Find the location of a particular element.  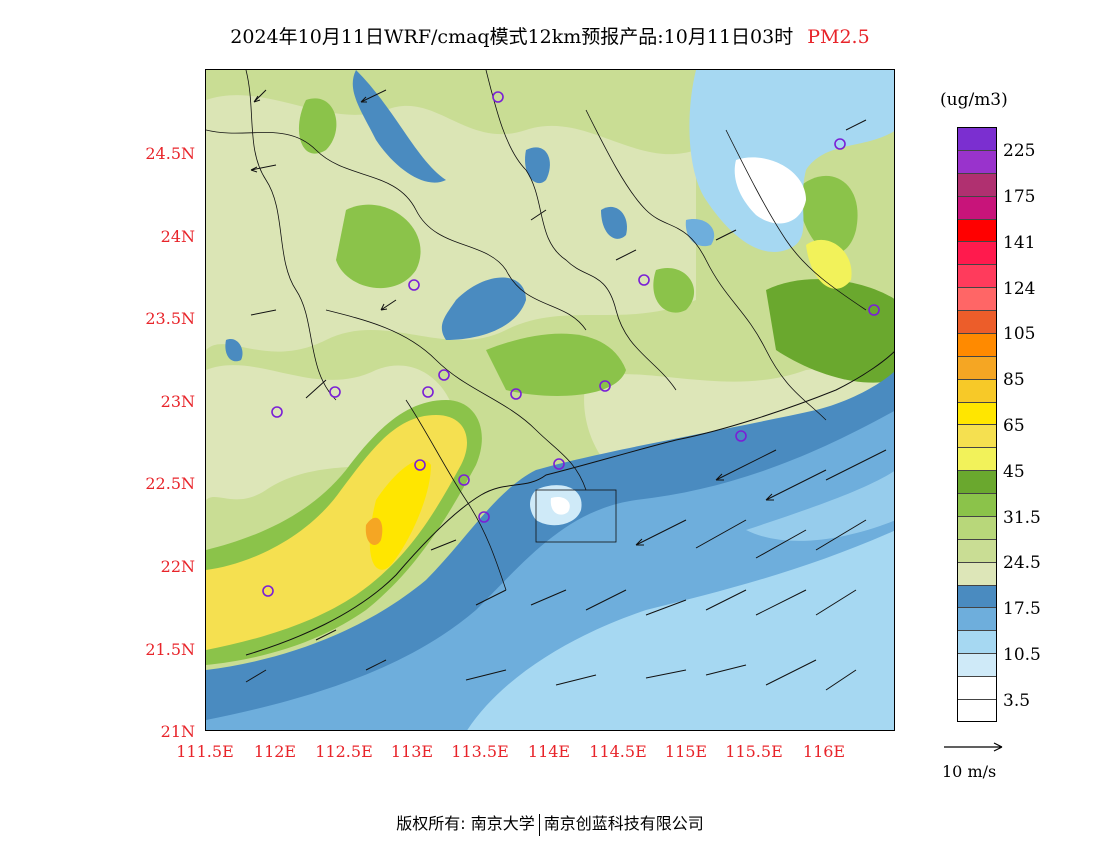

legend-label: 24.5 is located at coordinates (1022, 563).